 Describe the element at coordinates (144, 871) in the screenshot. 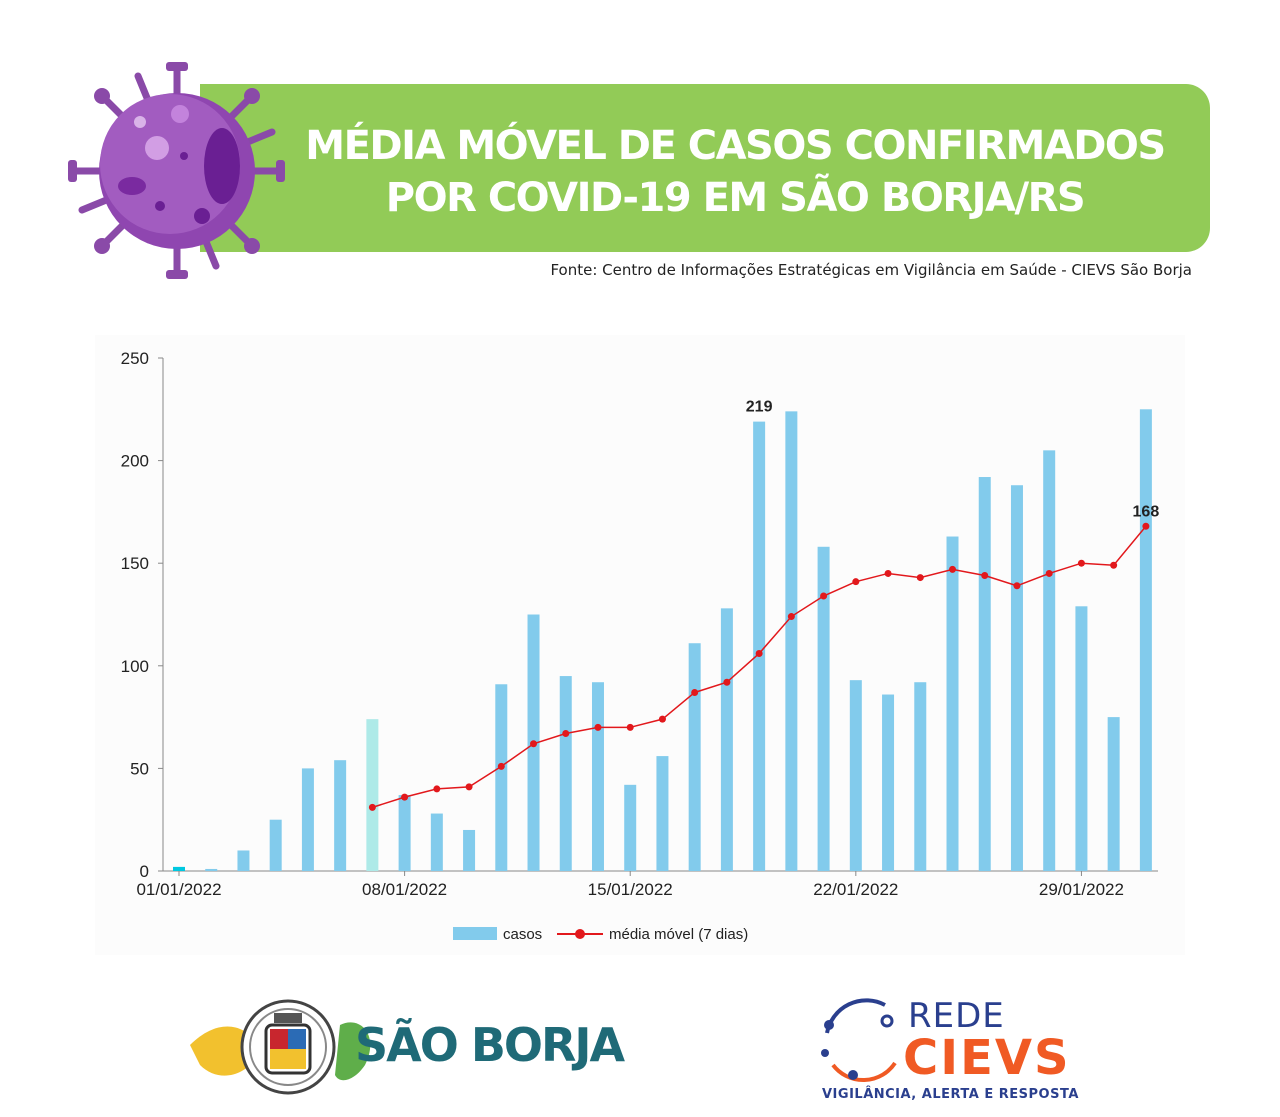

I see `y-tick-label: 0` at that location.